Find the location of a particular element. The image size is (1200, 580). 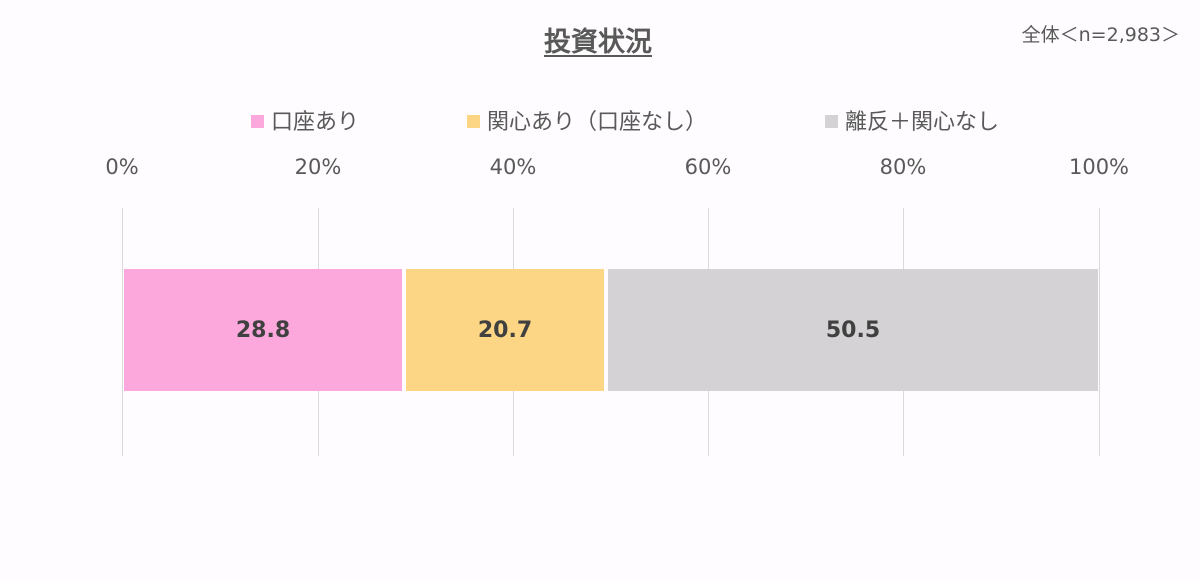

legend-item-not-interested: 離反＋関心なし is located at coordinates (912, 120).